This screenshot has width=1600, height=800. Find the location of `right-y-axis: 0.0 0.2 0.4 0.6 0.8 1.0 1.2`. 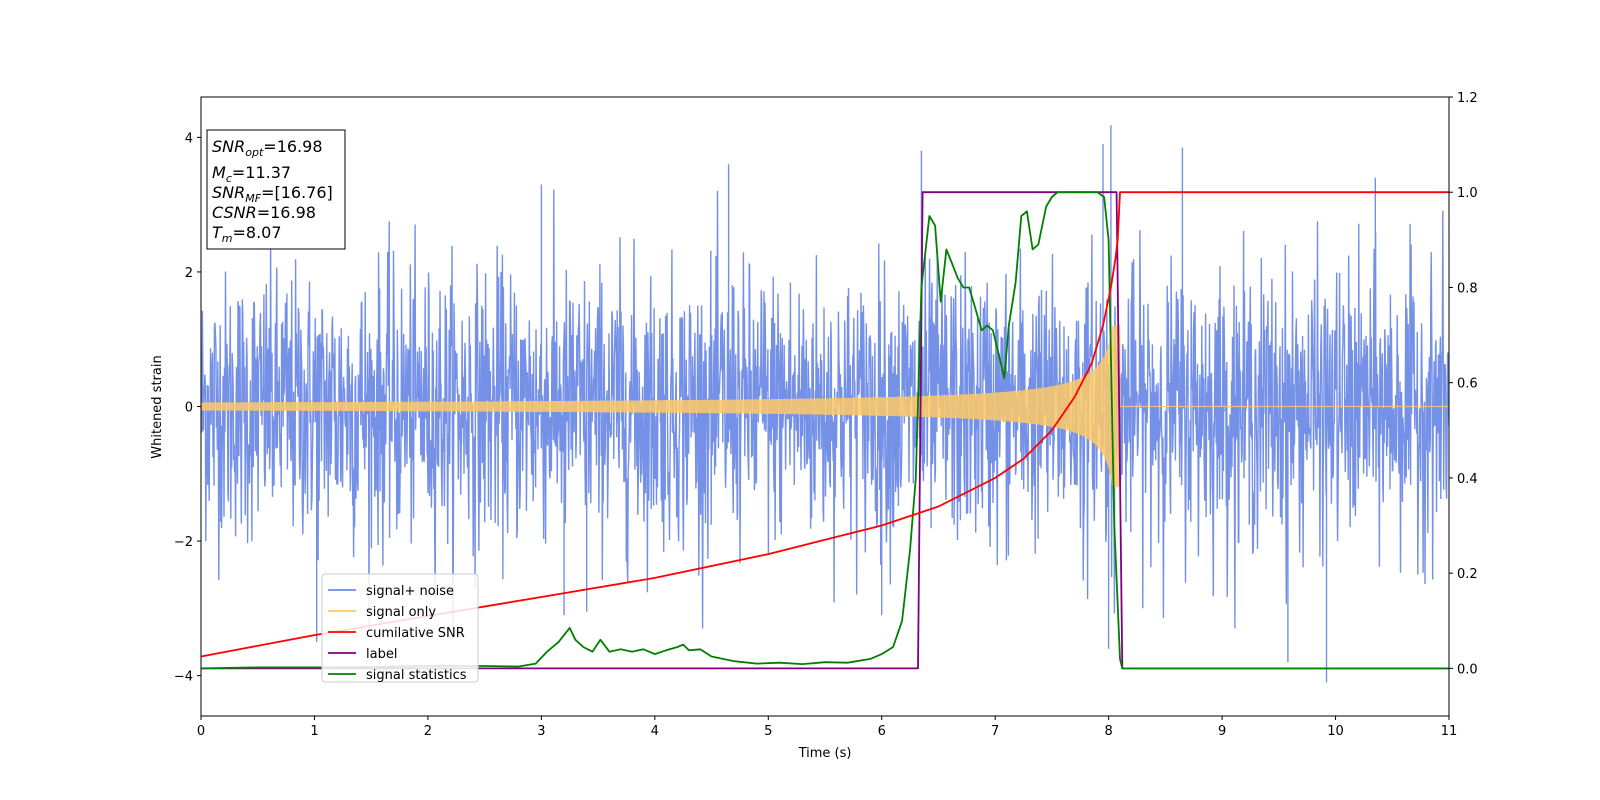

right-y-axis: 0.0 0.2 0.4 0.6 0.8 1.0 1.2 is located at coordinates (1463, 384).